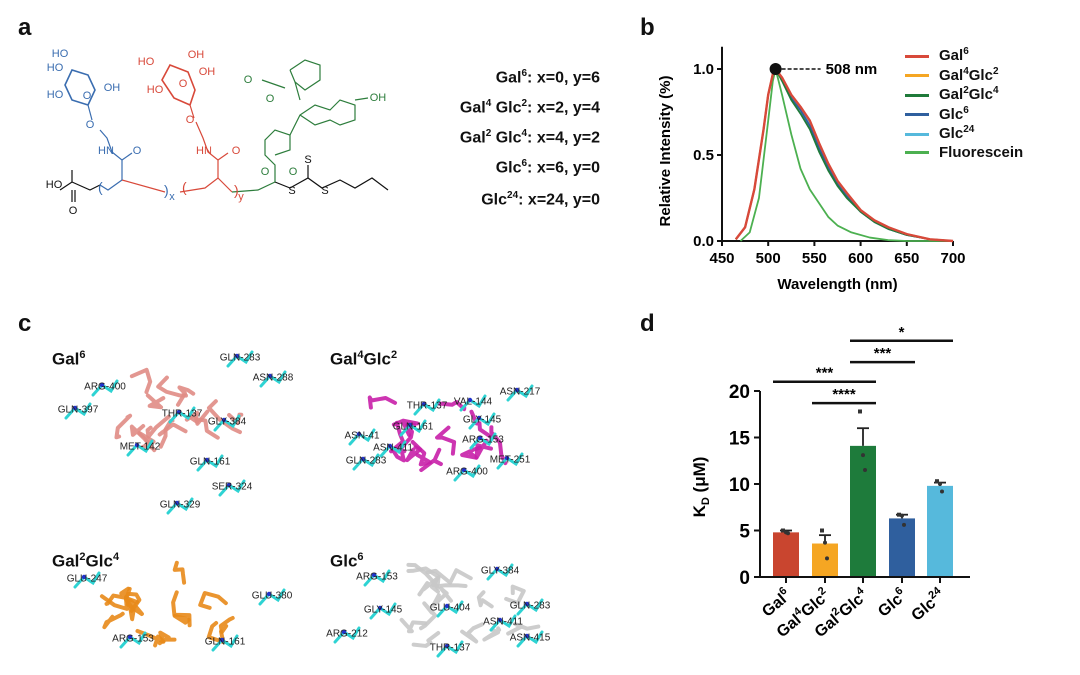 Image resolution: width=1080 pixels, height=675 pixels. Describe the element at coordinates (450, 608) in the screenshot. I see `residue-label: GLU-404` at that location.